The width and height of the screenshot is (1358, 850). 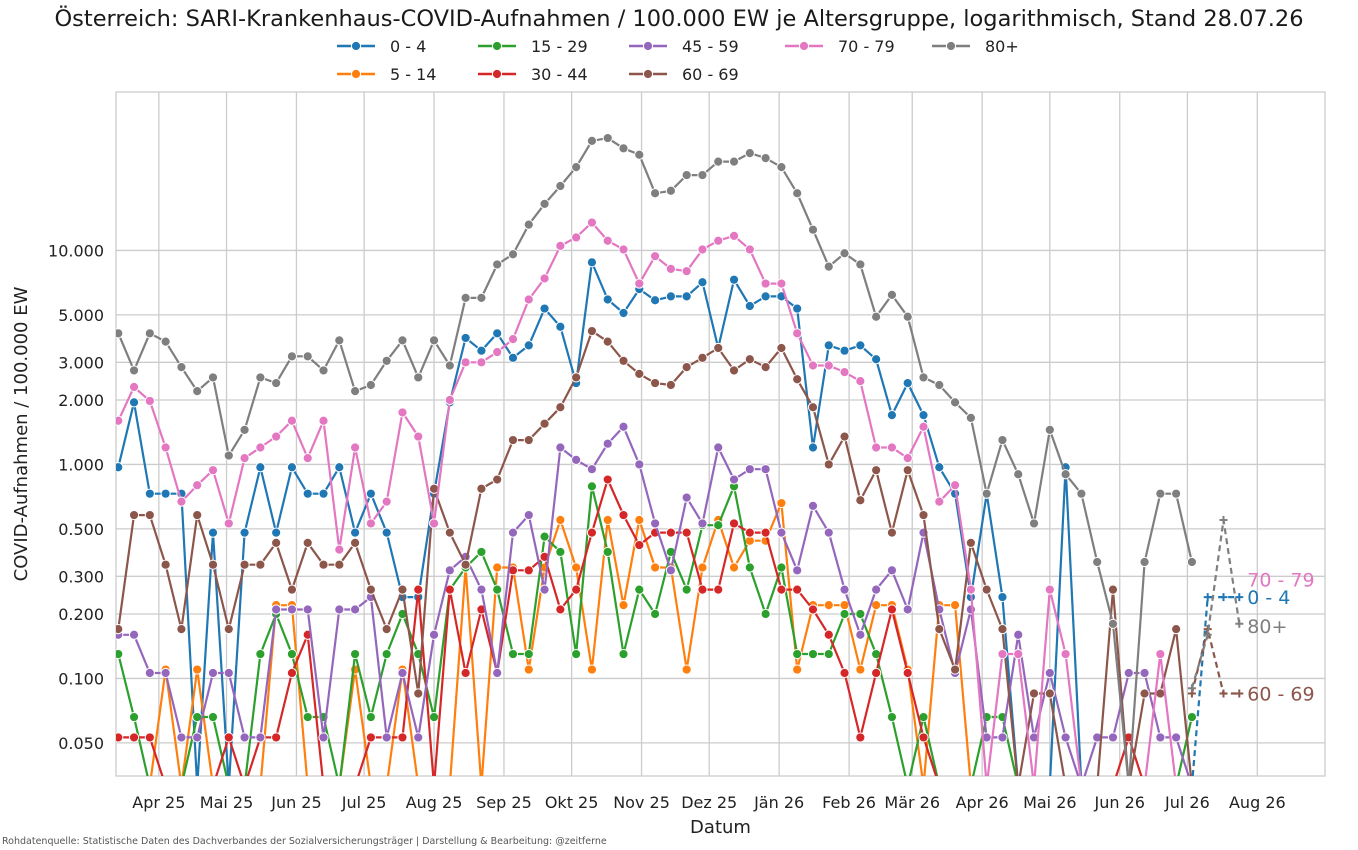 What do you see at coordinates (1215, 686) in the screenshot?
I see `nowcast-line` at bounding box center [1215, 686].